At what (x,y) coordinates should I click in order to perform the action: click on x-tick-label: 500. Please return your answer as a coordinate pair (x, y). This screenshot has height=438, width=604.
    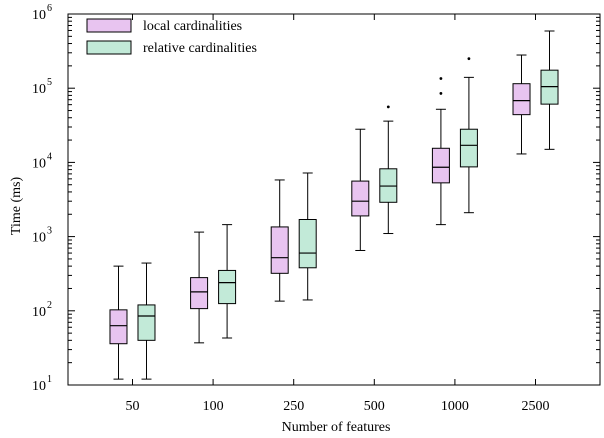
    Looking at the image, I should click on (374, 406).